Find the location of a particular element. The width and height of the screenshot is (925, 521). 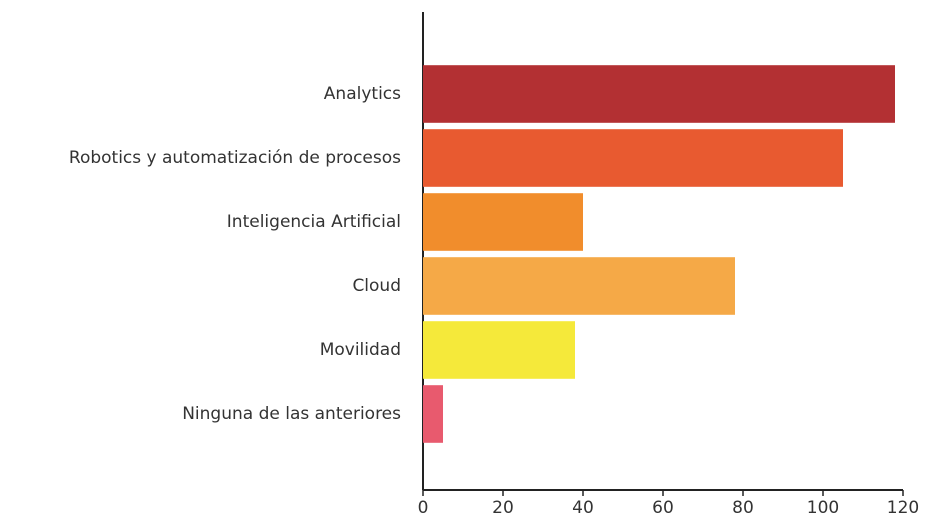

x-tick-label: 20 is located at coordinates (503, 508).